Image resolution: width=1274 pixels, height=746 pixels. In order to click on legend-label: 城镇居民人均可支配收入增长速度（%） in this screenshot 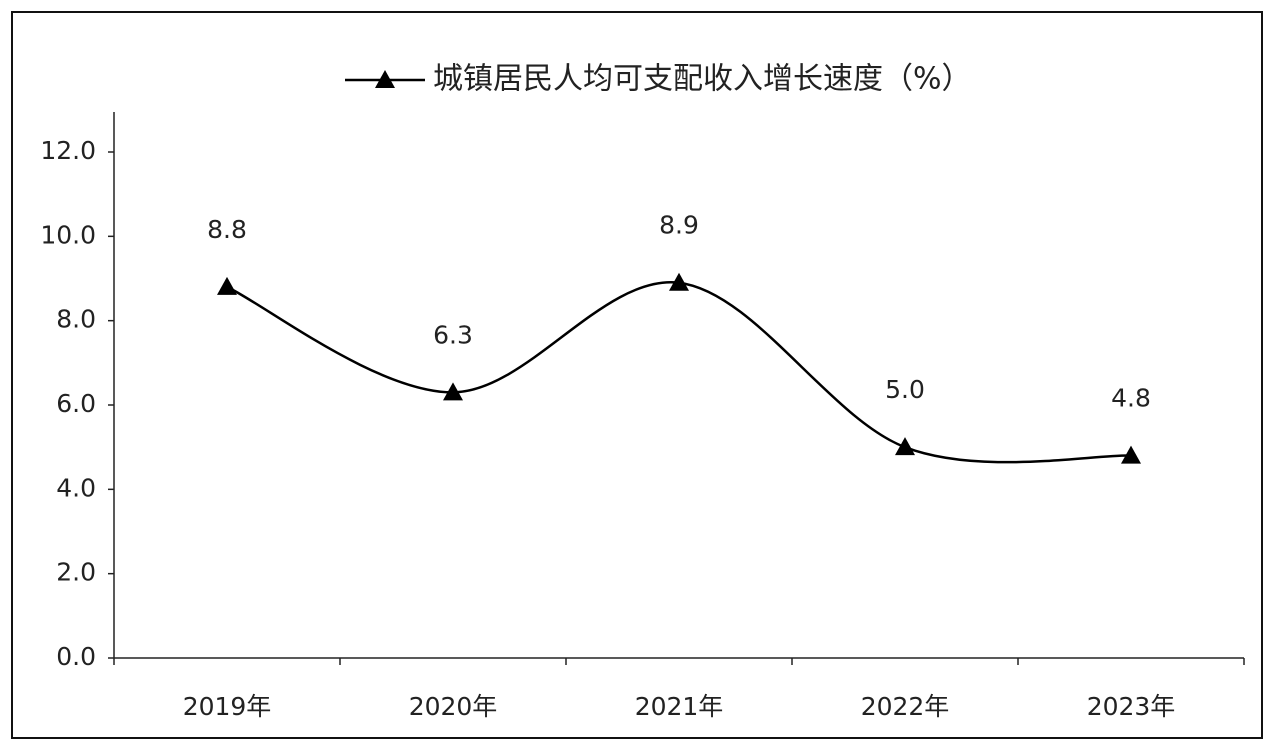, I will do `click(702, 79)`.